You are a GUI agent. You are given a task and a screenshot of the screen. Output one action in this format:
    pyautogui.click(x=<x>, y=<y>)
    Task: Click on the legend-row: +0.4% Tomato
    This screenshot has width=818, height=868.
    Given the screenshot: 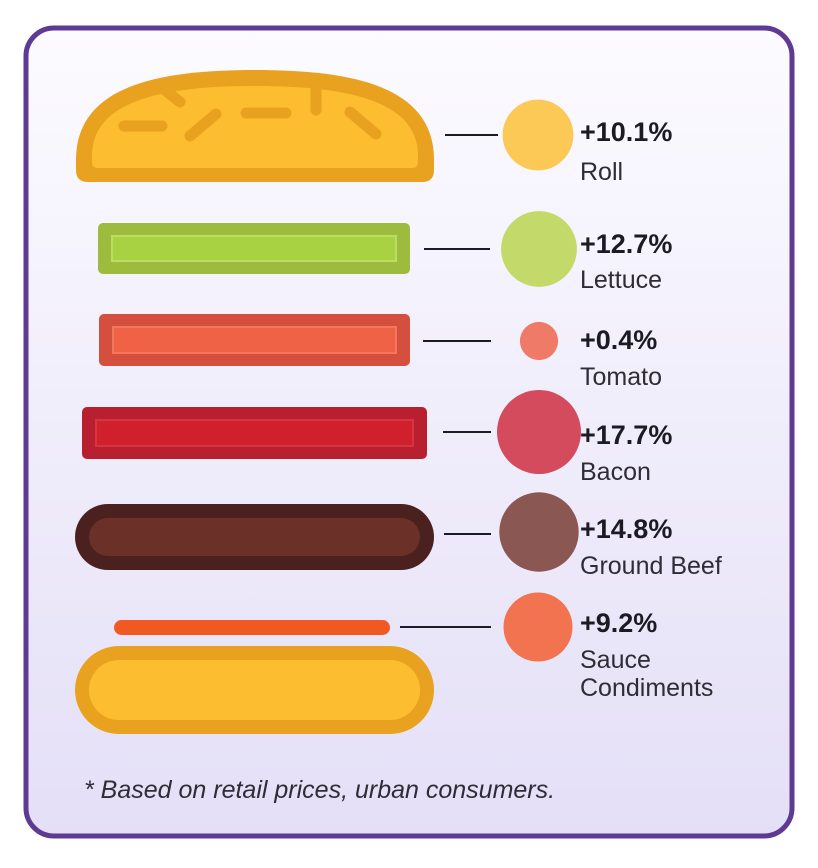 What is the action you would take?
    pyautogui.click(x=542, y=356)
    